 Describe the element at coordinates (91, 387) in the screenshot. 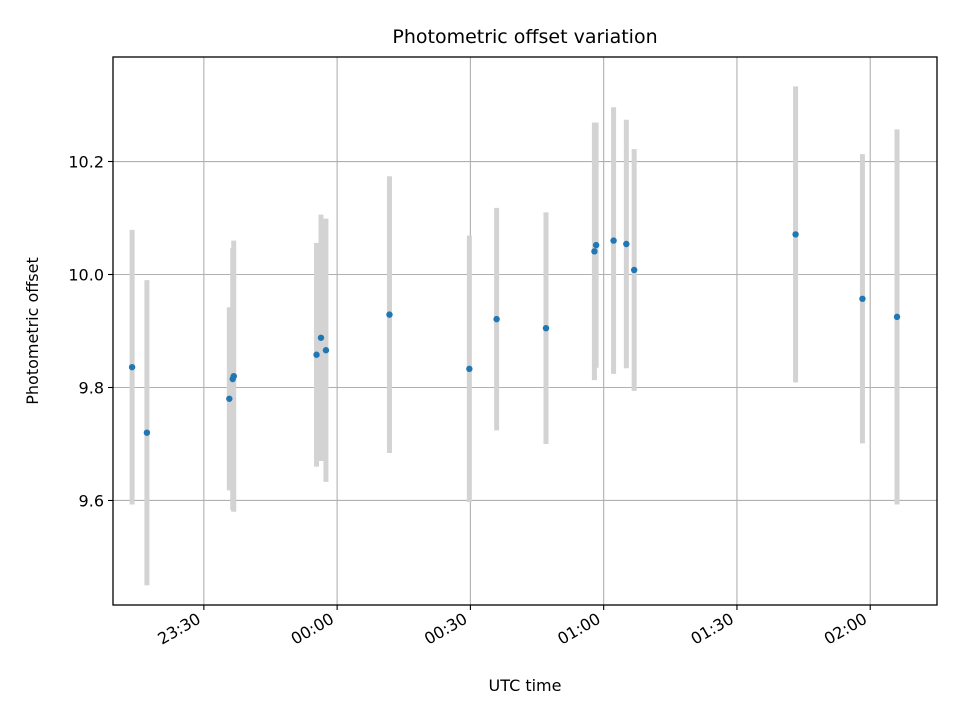

I see `y-tick-label: 9.8` at that location.